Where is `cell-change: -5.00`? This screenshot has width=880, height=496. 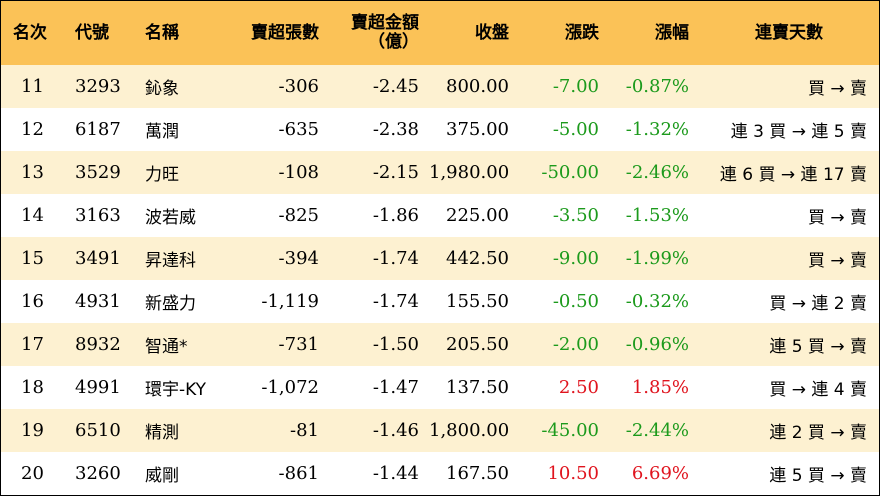 cell-change: -5.00 is located at coordinates (575, 129).